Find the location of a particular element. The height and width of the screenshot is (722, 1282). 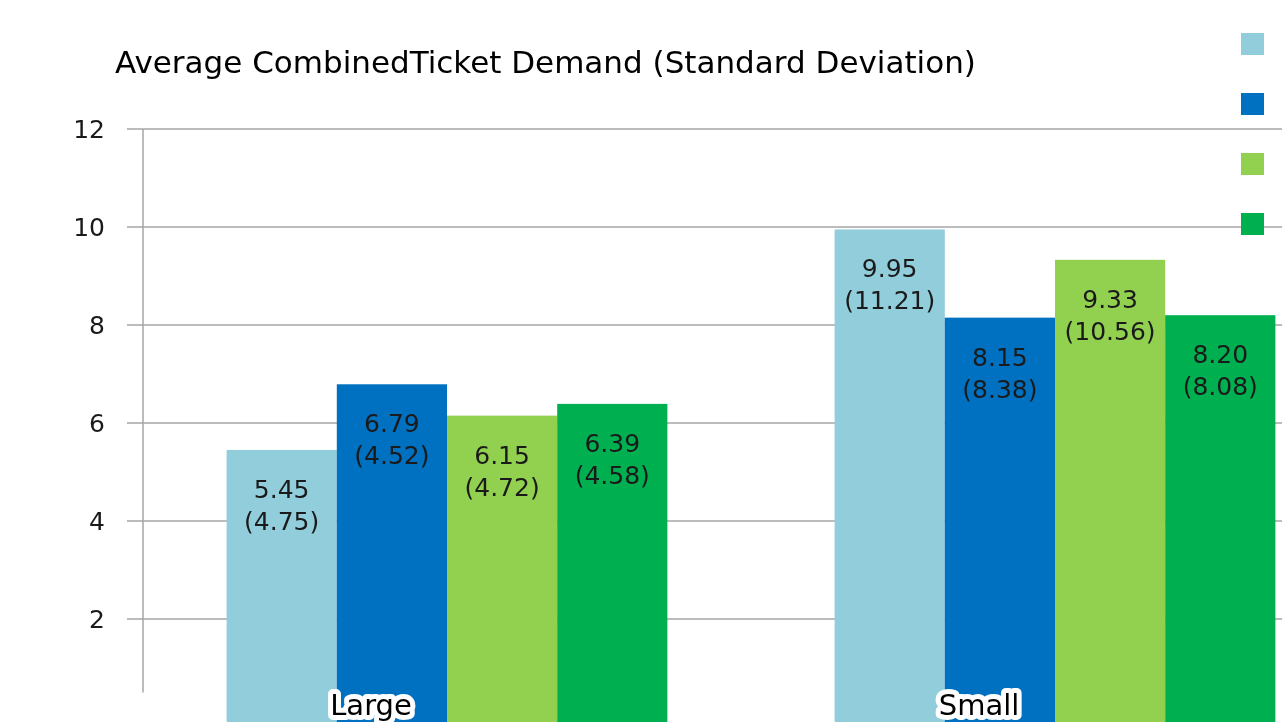

y-tick-label: 4 is located at coordinates (97, 521).